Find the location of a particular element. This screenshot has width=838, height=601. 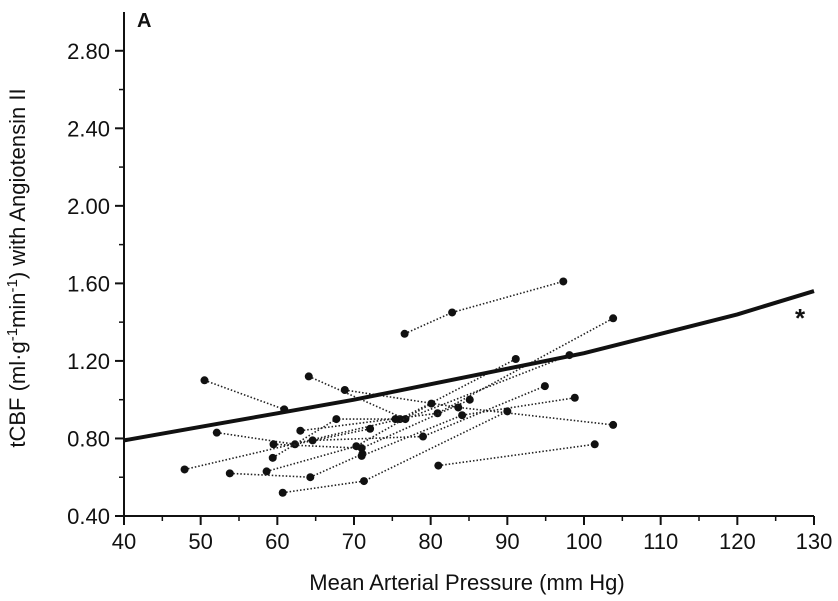

x-tick-label: 80 is located at coordinates (430, 541).